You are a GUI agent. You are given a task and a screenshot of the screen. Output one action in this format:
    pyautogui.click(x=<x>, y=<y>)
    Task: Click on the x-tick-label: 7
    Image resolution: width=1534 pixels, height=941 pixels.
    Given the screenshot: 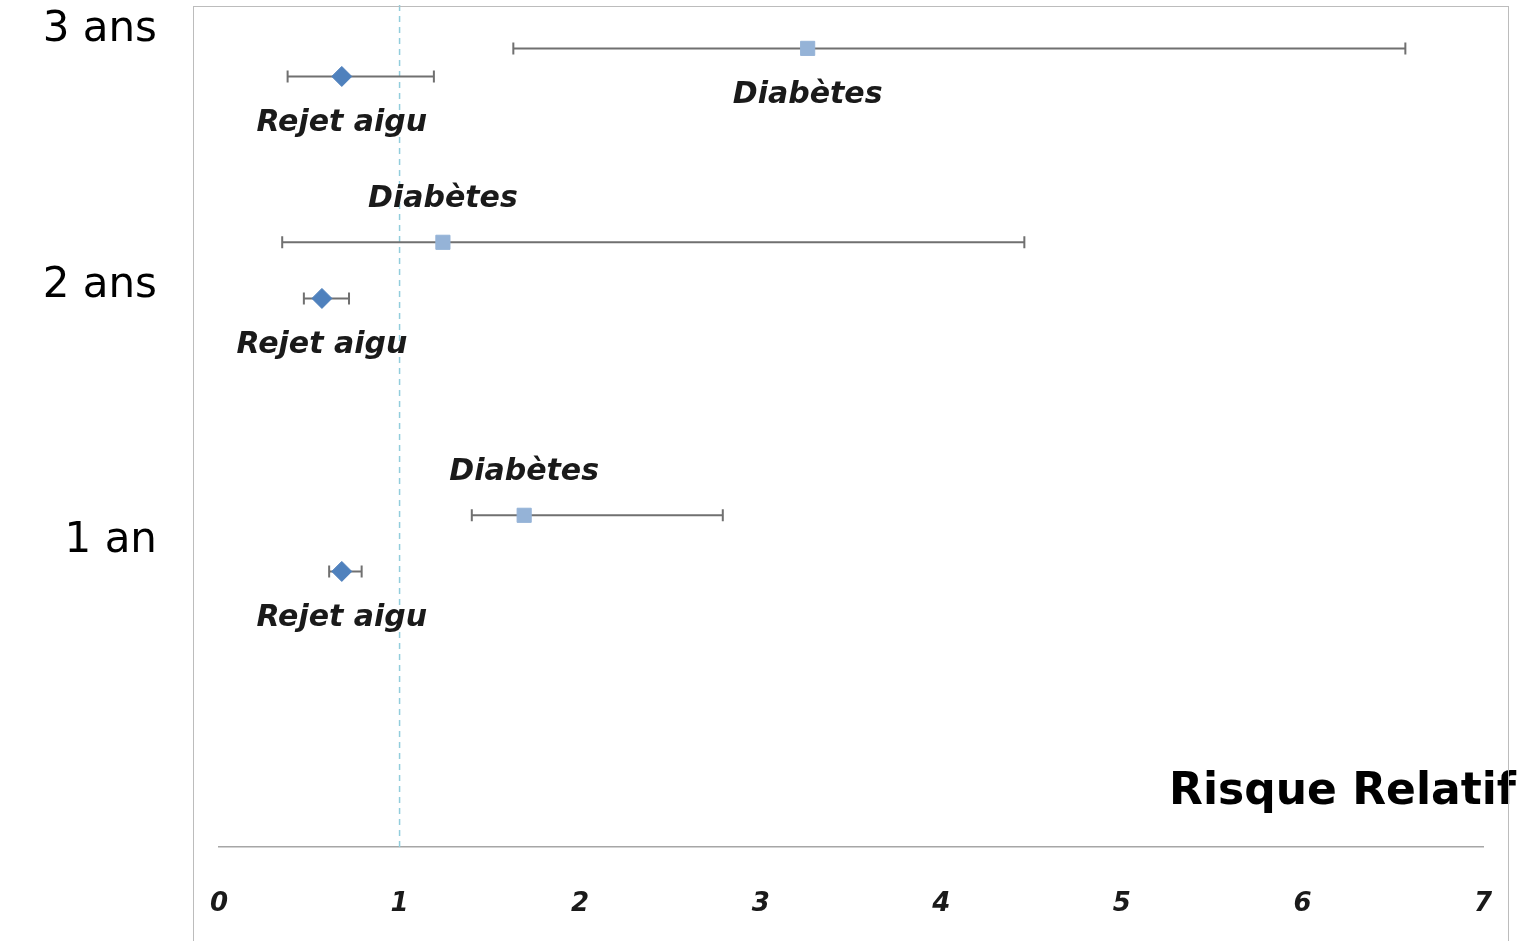 What is the action you would take?
    pyautogui.click(x=1483, y=902)
    